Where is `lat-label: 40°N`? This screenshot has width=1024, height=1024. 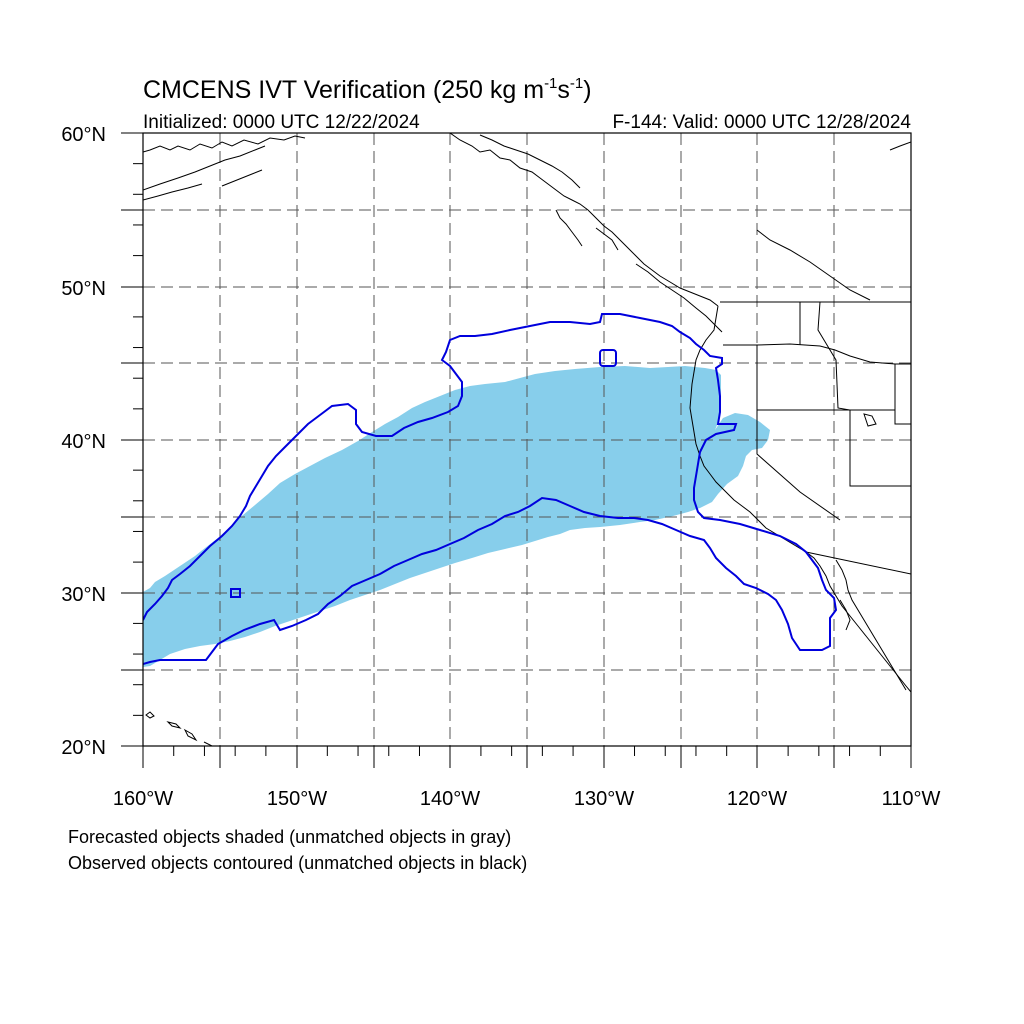 lat-label: 40°N is located at coordinates (83, 442).